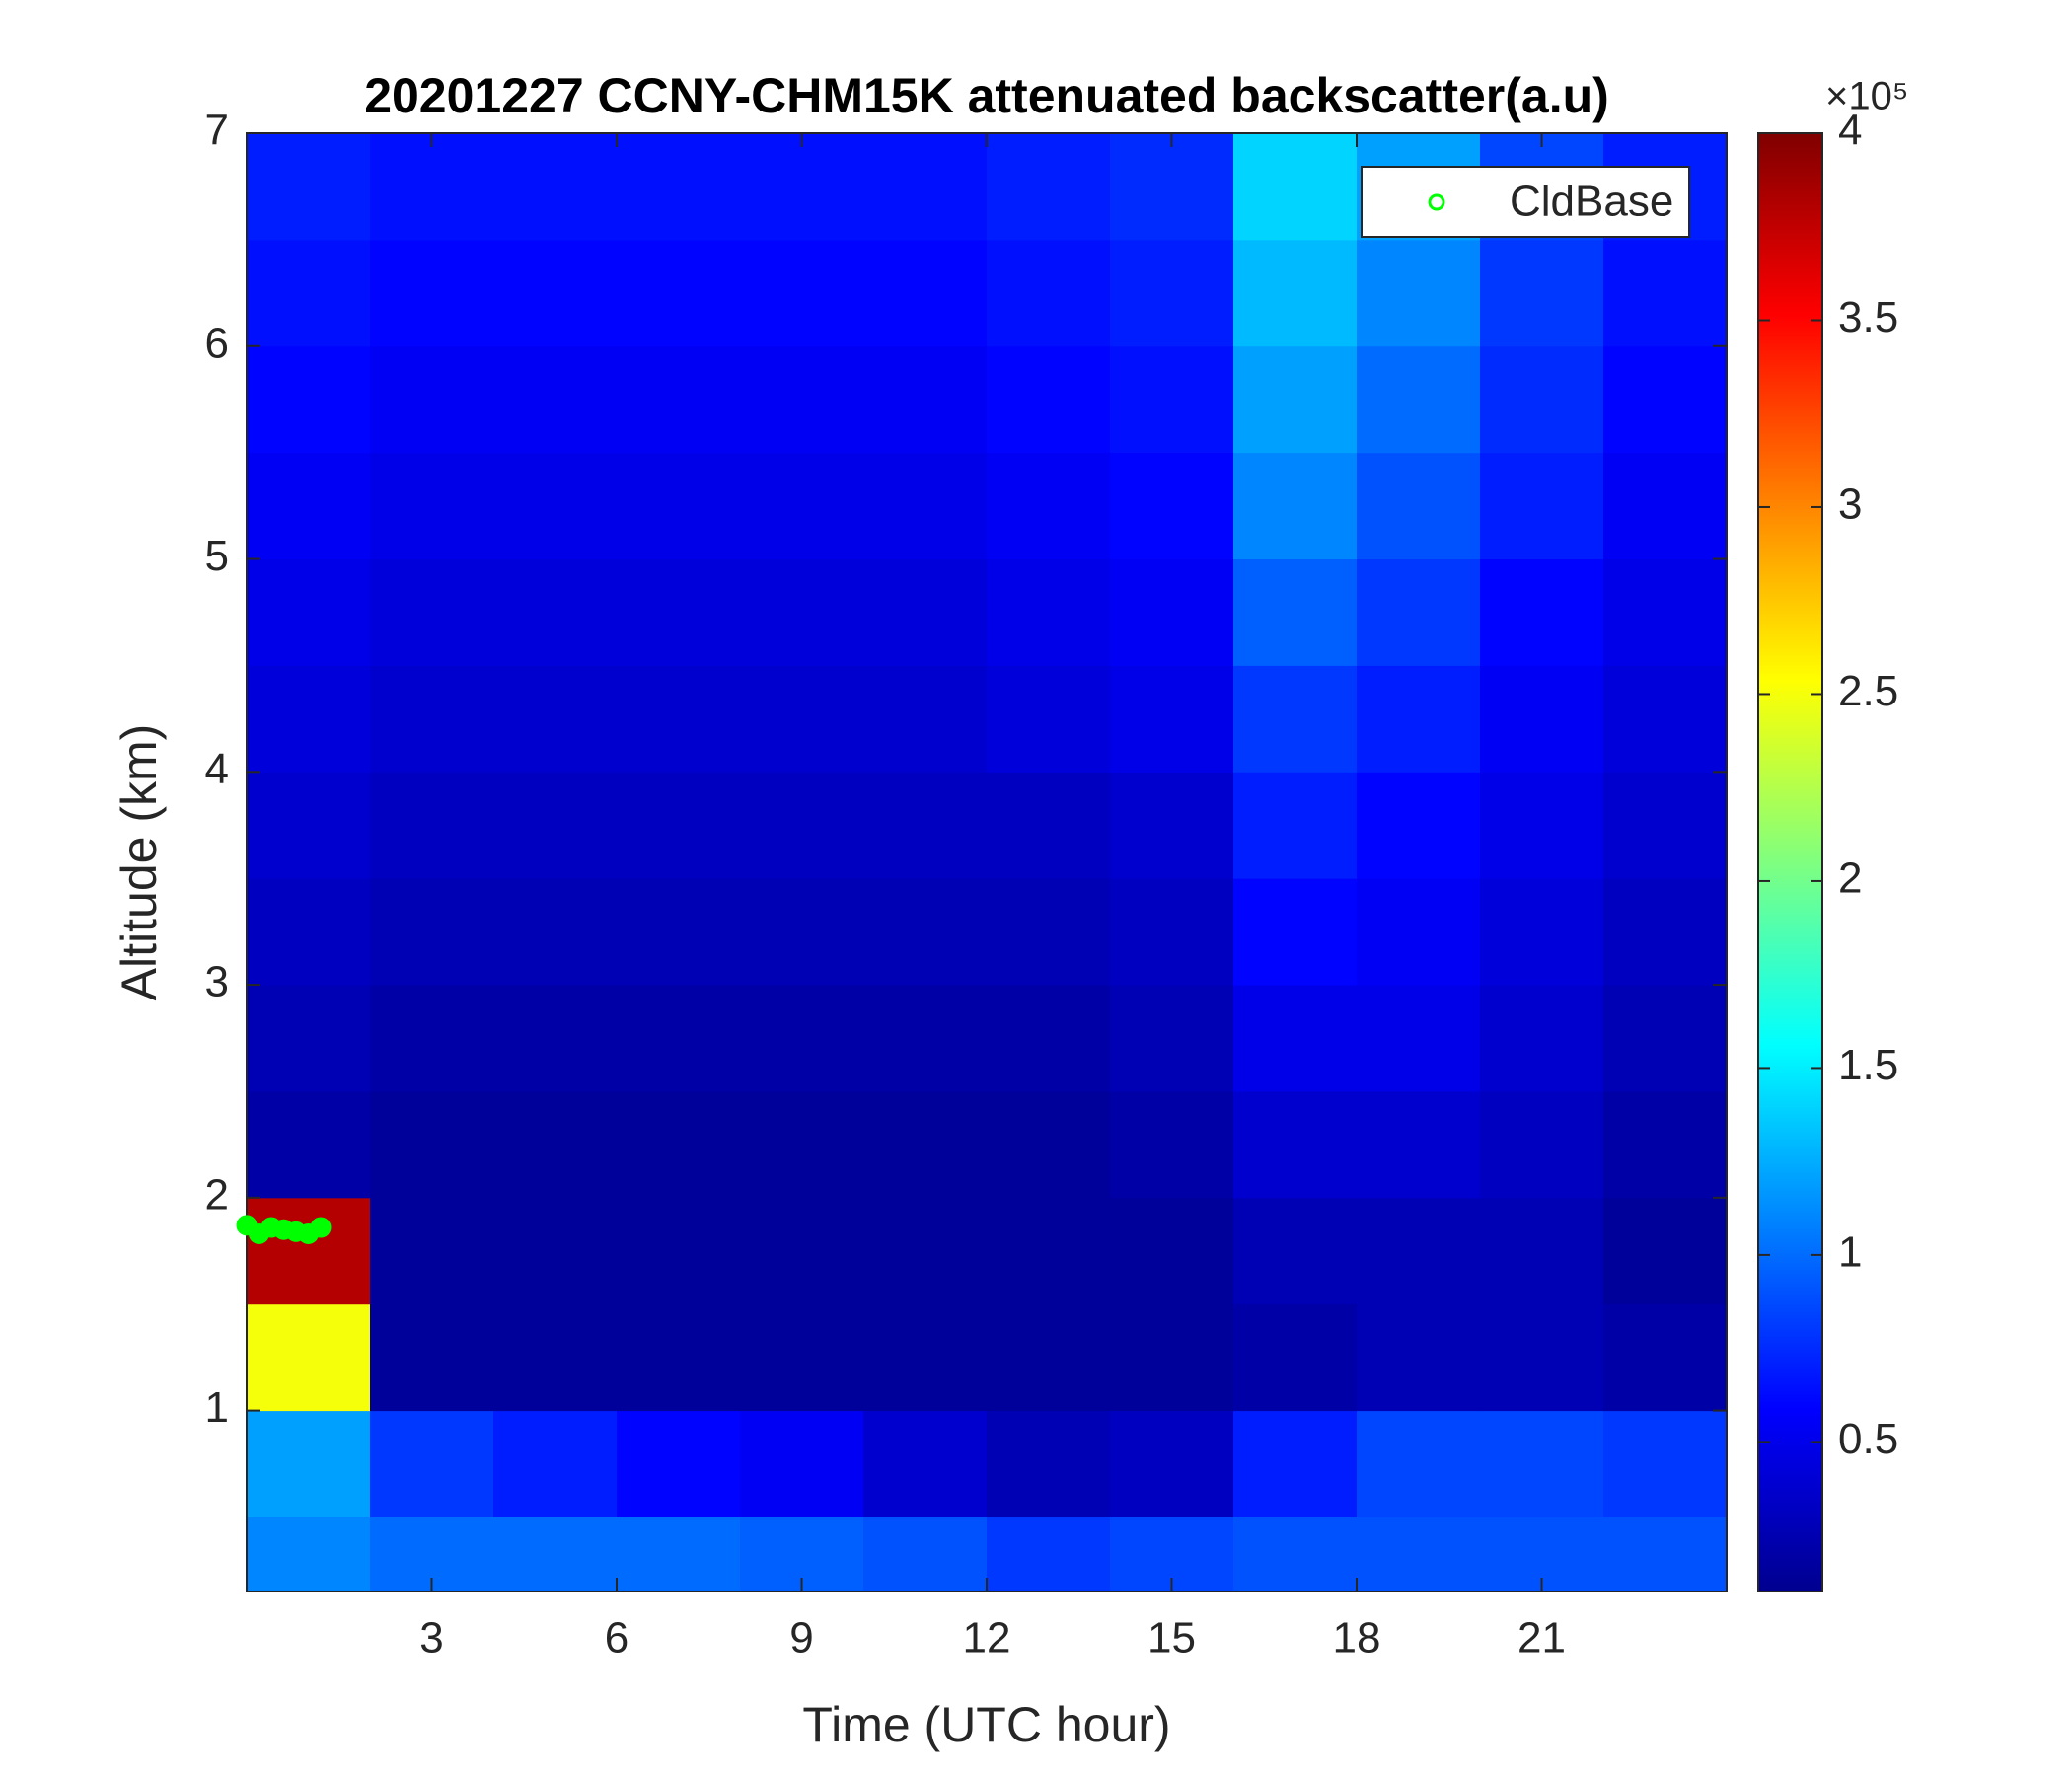 The height and width of the screenshot is (1776, 2072). What do you see at coordinates (321, 1228) in the screenshot?
I see `cloud-base-point` at bounding box center [321, 1228].